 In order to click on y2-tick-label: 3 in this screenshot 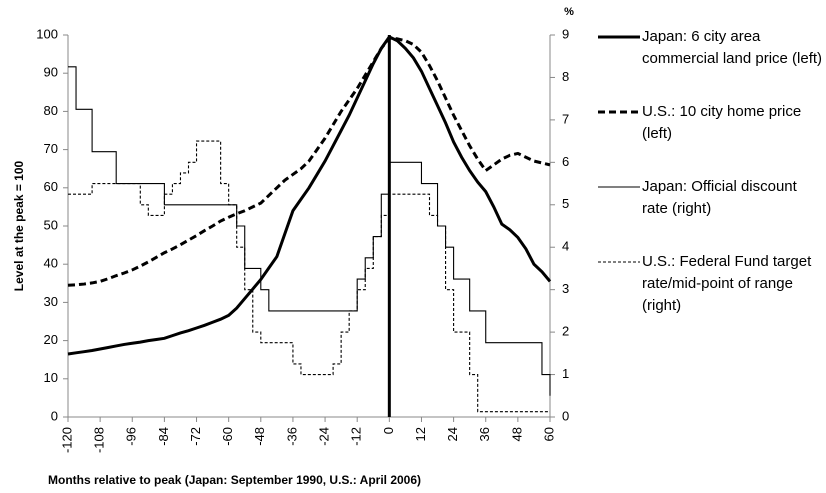, I will do `click(565, 288)`.